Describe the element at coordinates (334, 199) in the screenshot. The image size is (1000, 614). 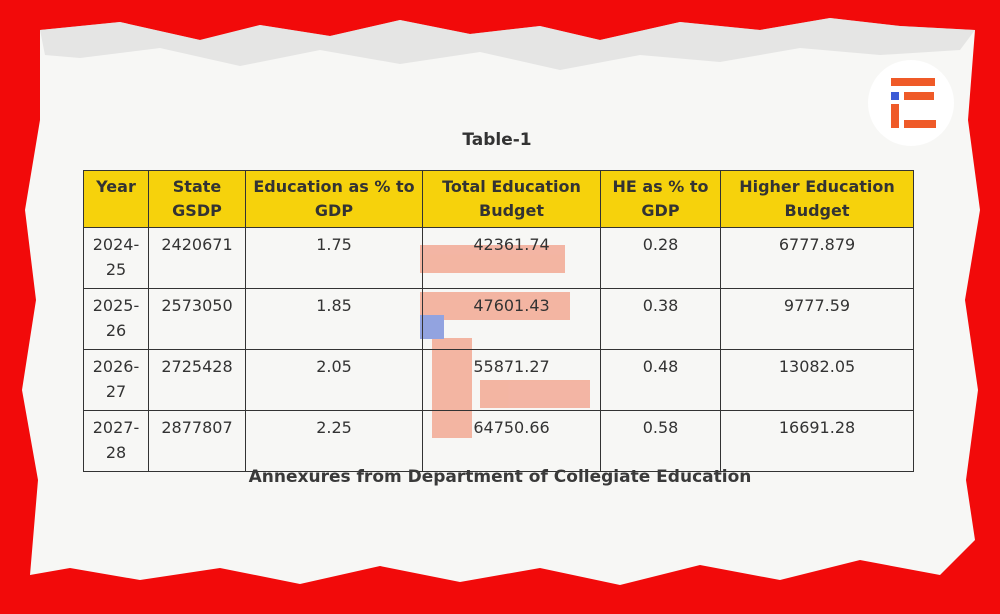
I see `header-cell: Education as % to GDP` at that location.